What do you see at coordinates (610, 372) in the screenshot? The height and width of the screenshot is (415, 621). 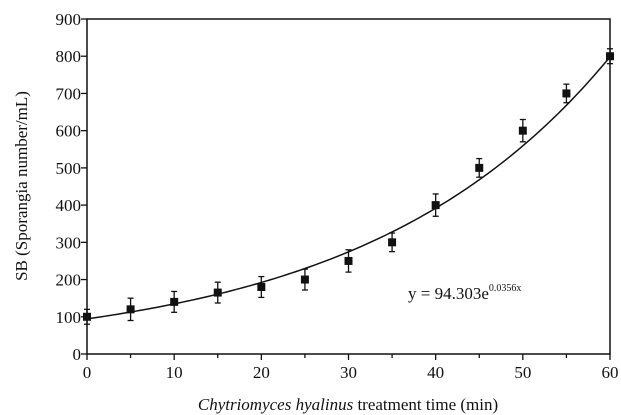 I see `x-tick-label: 60` at bounding box center [610, 372].